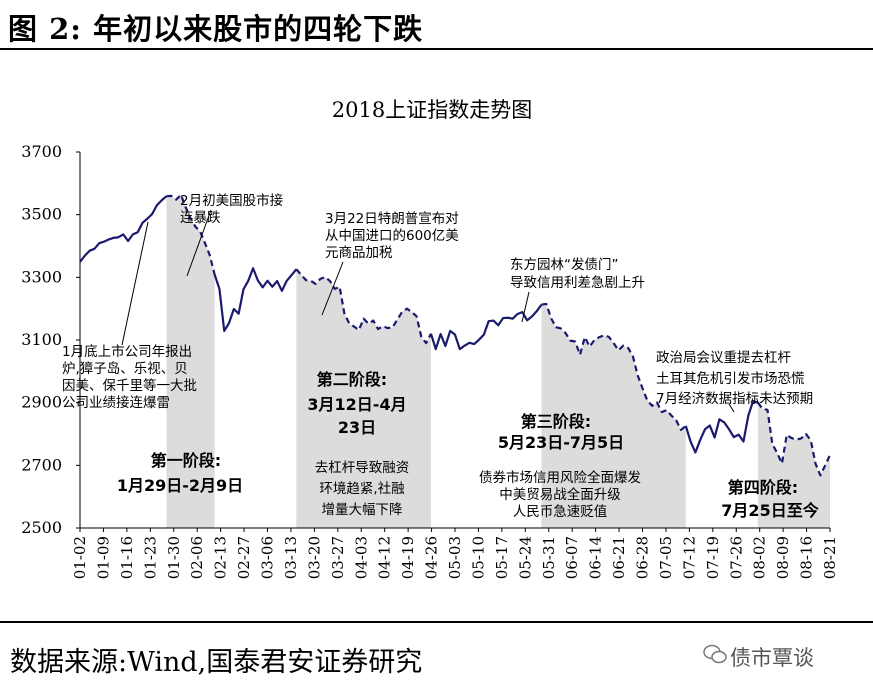  I want to click on svg-text: 第一阶段:, so click(186, 460).